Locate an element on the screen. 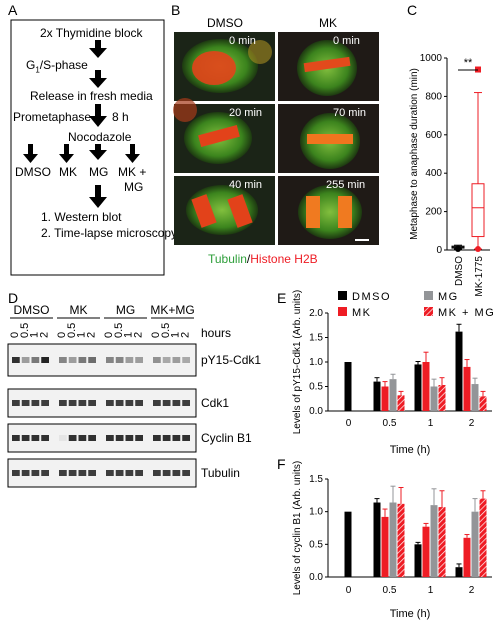 This screenshot has height=623, width=500. blot-row-label: Cdk1 is located at coordinates (215, 403).